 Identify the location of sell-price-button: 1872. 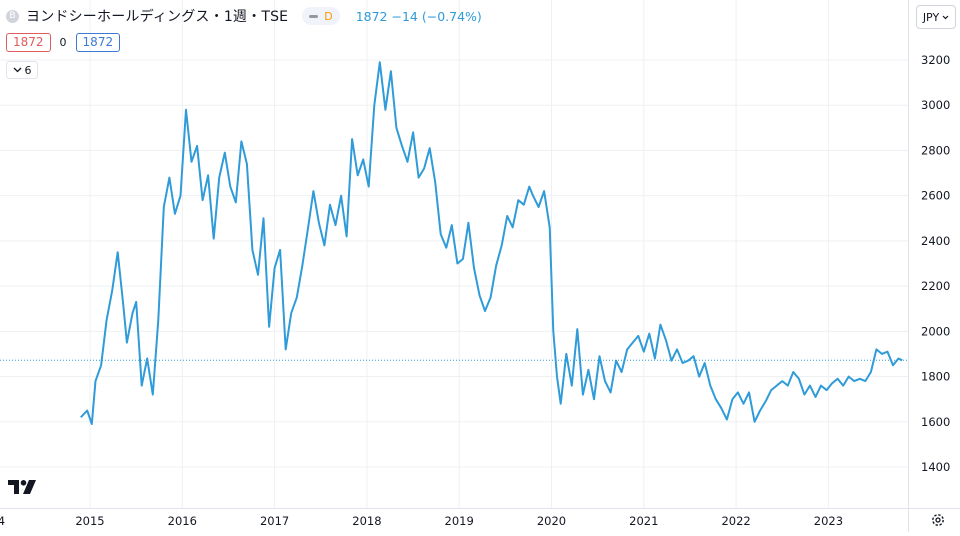
(28, 42).